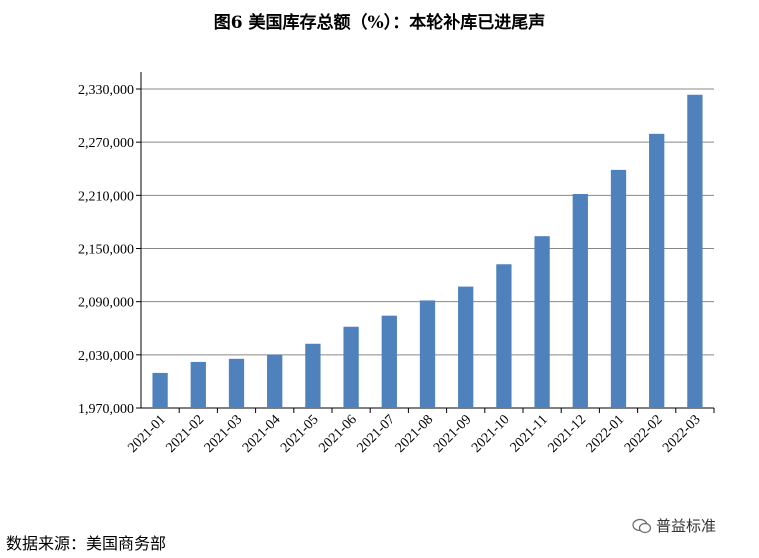  I want to click on y-tick-label: 2,090,000, so click(106, 303).